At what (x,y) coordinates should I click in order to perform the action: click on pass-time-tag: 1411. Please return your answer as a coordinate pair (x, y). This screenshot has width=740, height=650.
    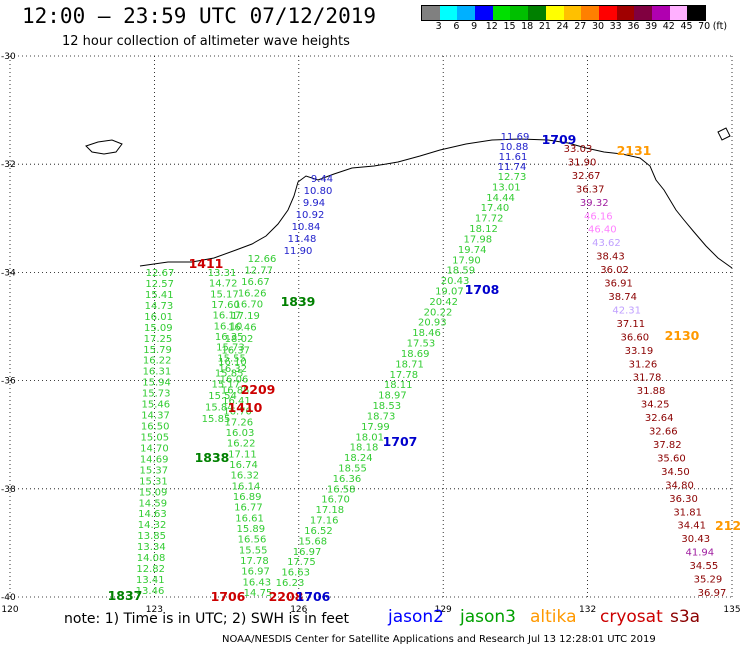
    Looking at the image, I should click on (206, 263).